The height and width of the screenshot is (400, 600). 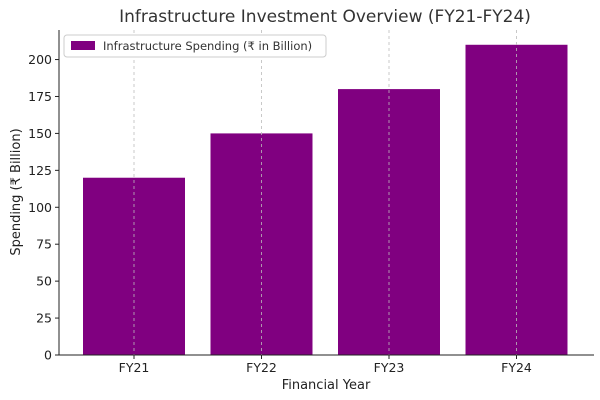 What do you see at coordinates (40, 59) in the screenshot?
I see `y-tick-label: 200` at bounding box center [40, 59].